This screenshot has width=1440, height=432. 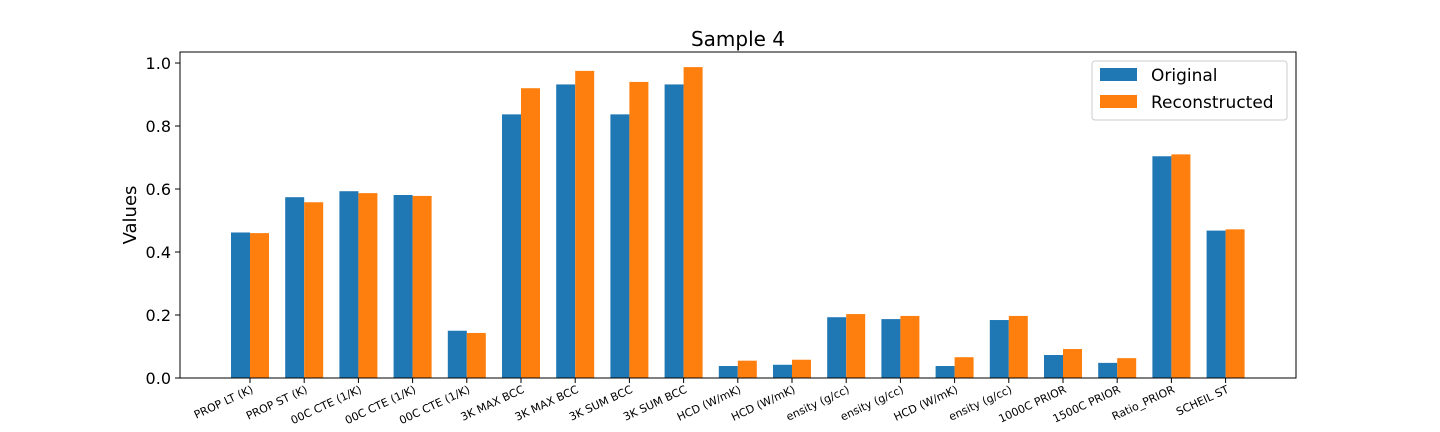 What do you see at coordinates (158, 315) in the screenshot?
I see `y-tick-label: 0.2` at bounding box center [158, 315].